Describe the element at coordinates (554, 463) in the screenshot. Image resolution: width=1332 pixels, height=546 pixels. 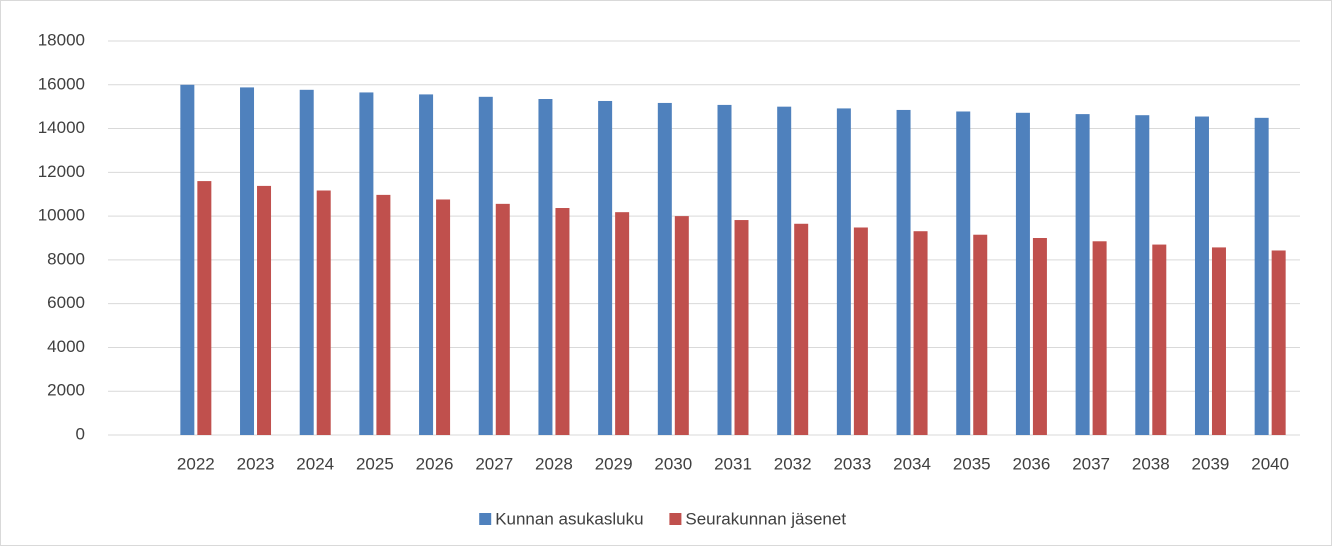
I see `x-tick-label: 2028` at that location.